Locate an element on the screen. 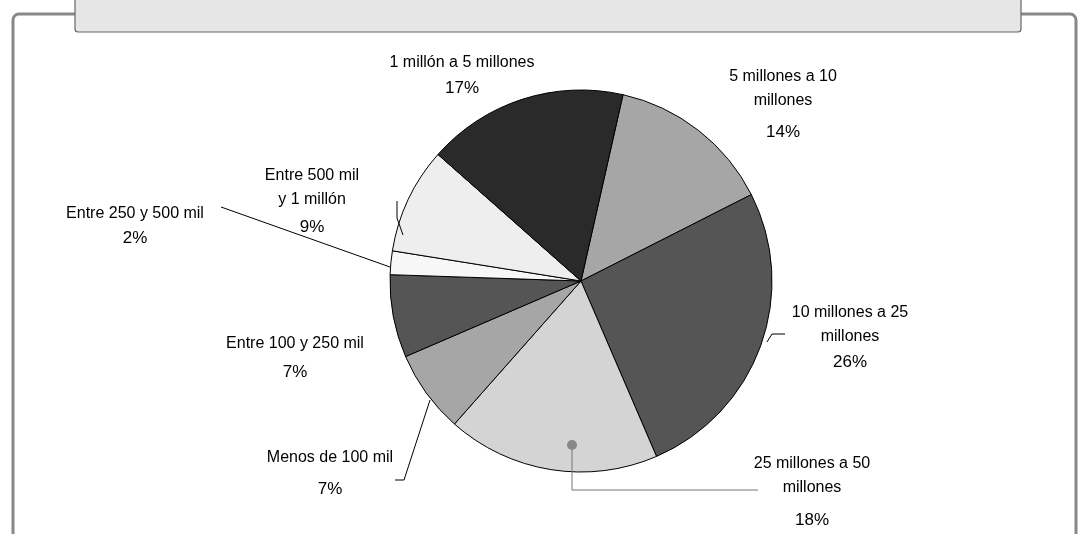 The height and width of the screenshot is (534, 1089). data-label: 18% is located at coordinates (812, 519).